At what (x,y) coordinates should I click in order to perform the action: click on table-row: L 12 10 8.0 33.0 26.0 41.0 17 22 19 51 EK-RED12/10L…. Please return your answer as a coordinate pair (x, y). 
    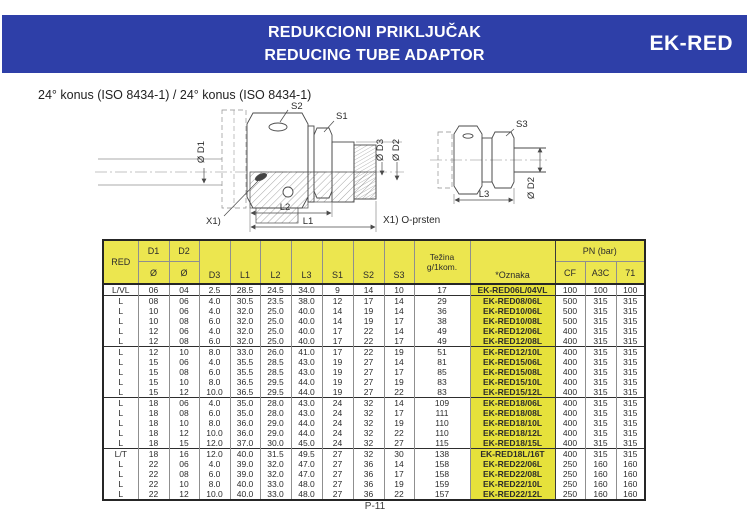
    Looking at the image, I should click on (374, 351).